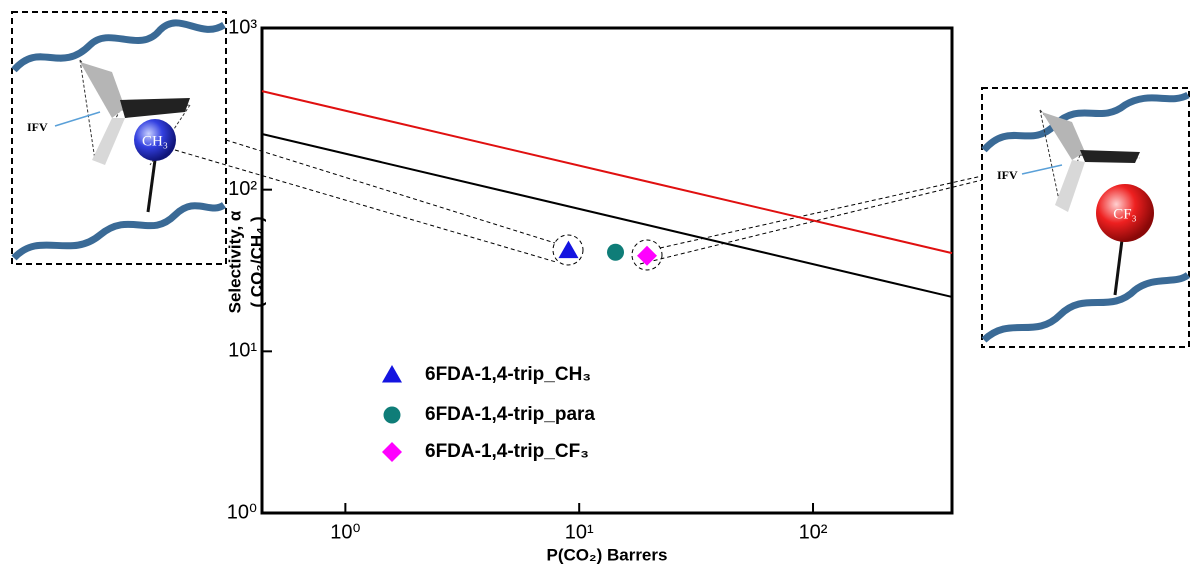 This screenshot has height=578, width=1190. What do you see at coordinates (579, 532) in the screenshot?
I see `x-tick-label: 10¹` at bounding box center [579, 532].